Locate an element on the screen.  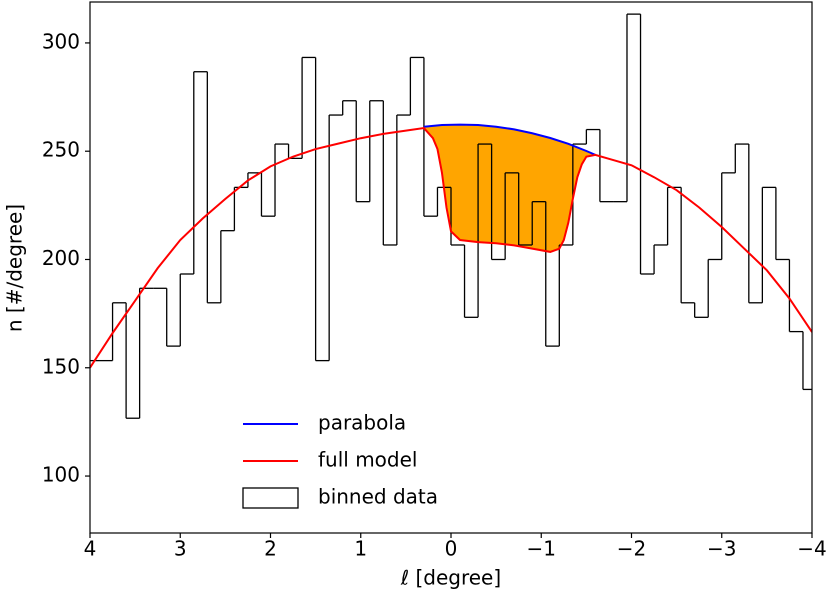
x-tick-label: 0 is located at coordinates (451, 549).